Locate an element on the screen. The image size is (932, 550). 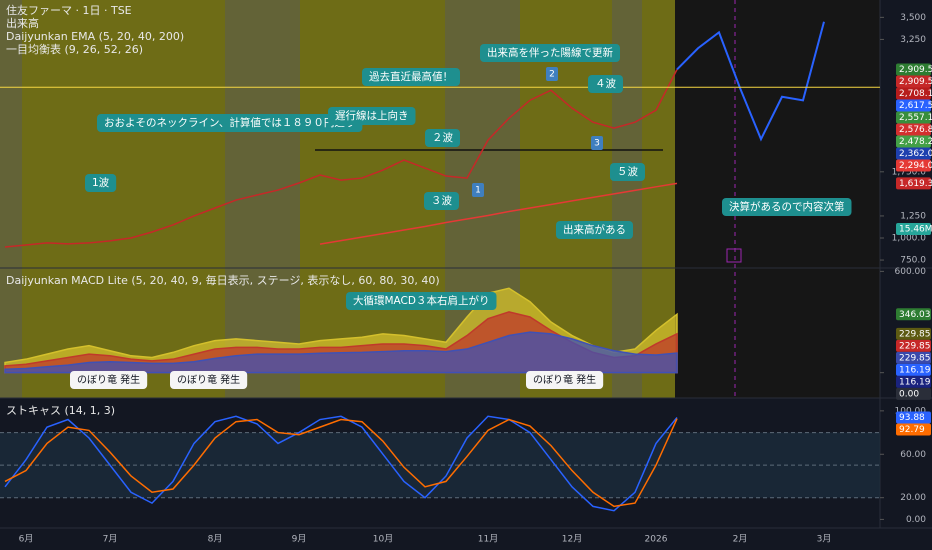
price-badge-label: 2,617.5 is located at coordinates (915, 106).